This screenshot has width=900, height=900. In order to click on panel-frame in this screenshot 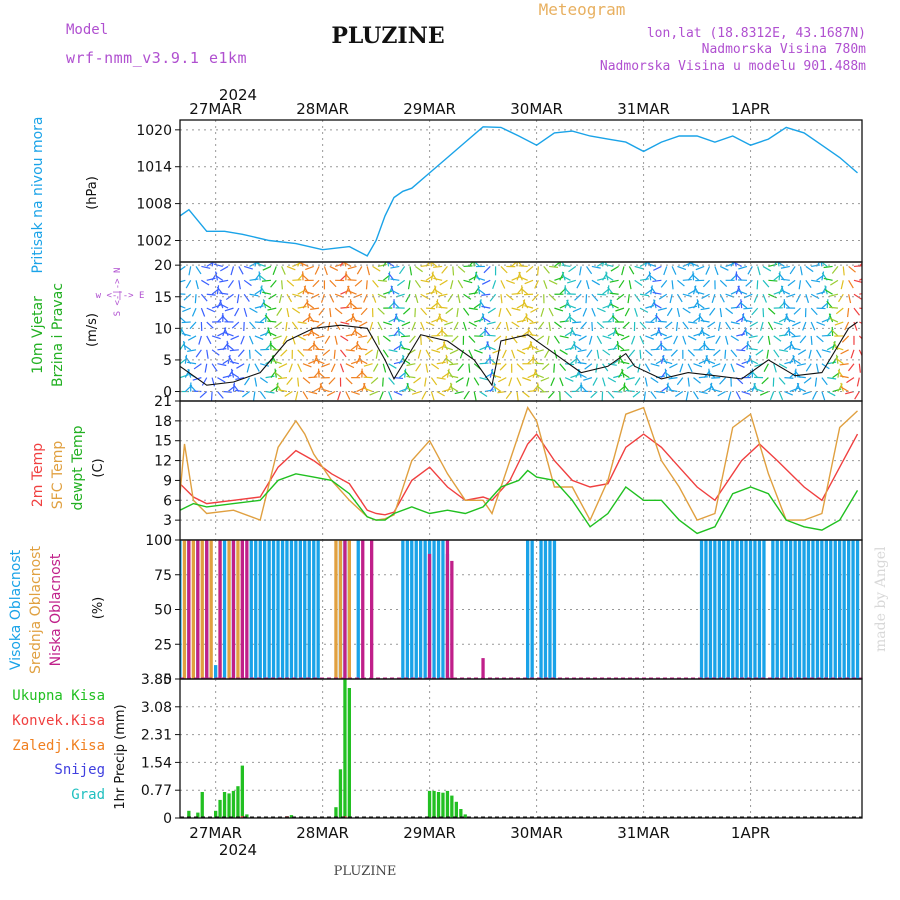, I will do `click(521, 748)`.